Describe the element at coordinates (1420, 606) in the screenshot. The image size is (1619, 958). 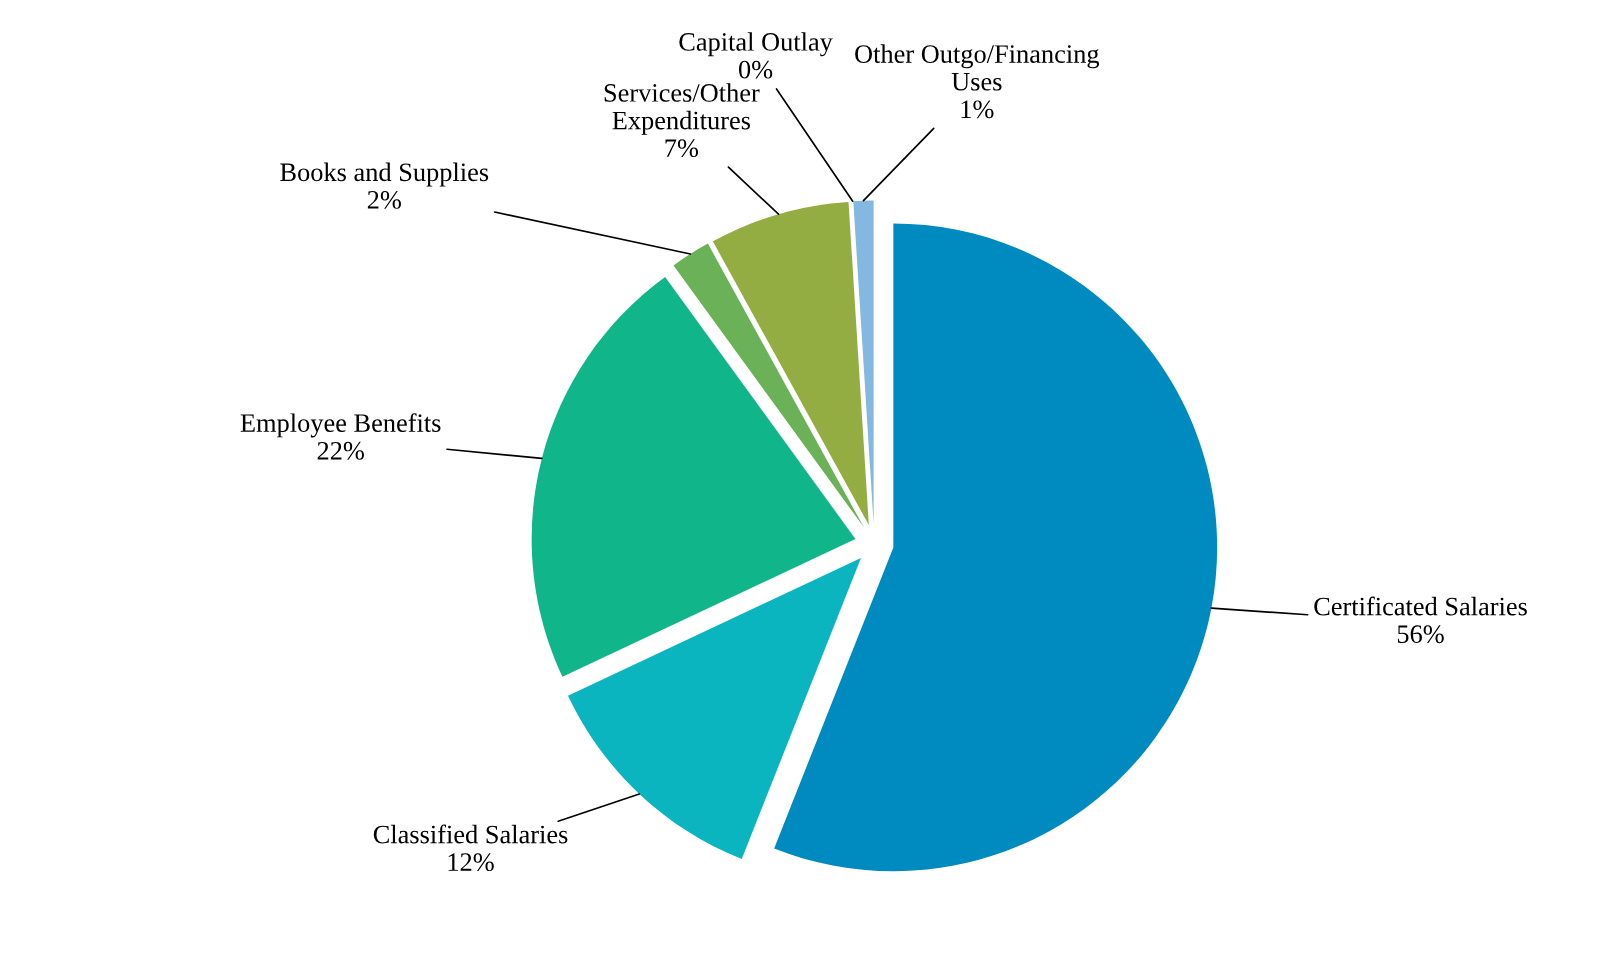
I see `slice-label: Certificated Salaries` at that location.